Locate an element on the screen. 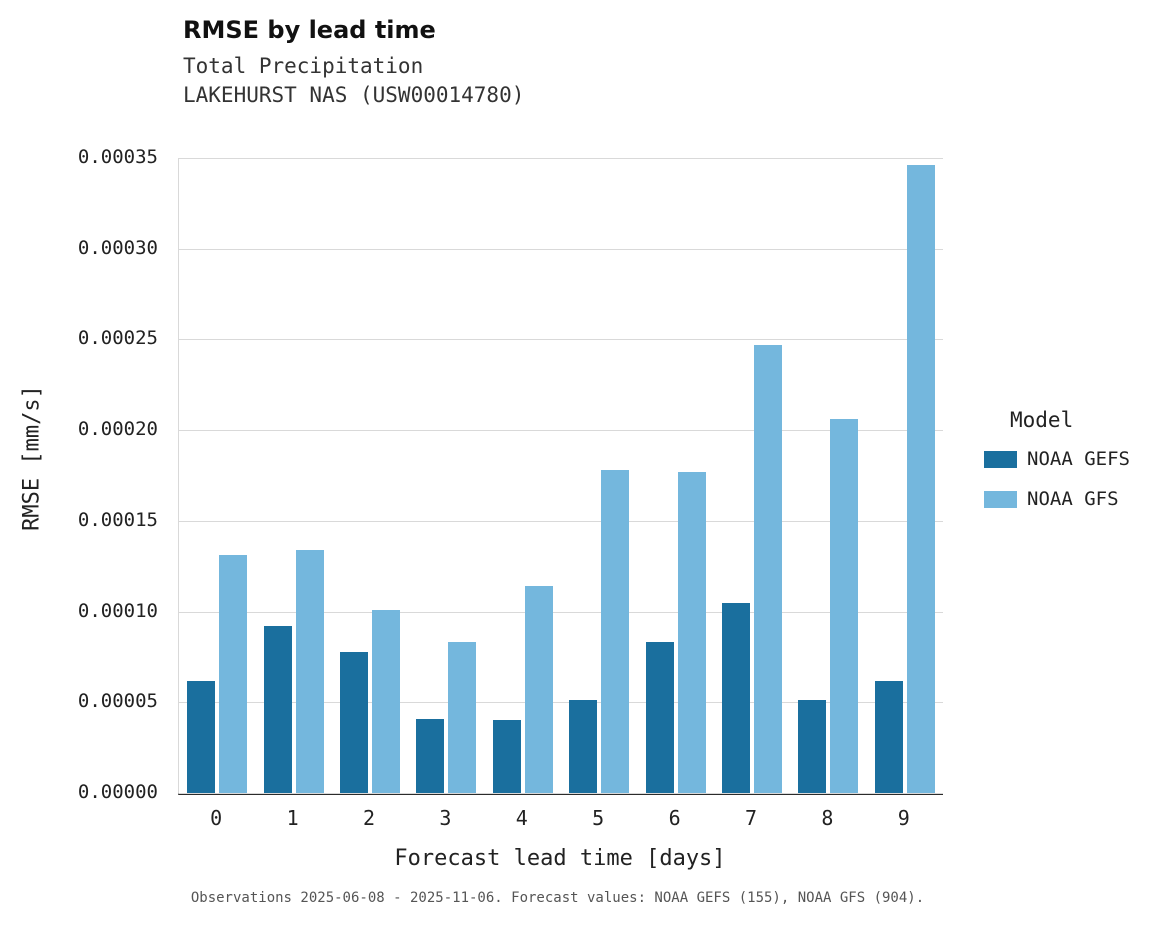  y-tick-label: 0.00025 is located at coordinates (117, 338).